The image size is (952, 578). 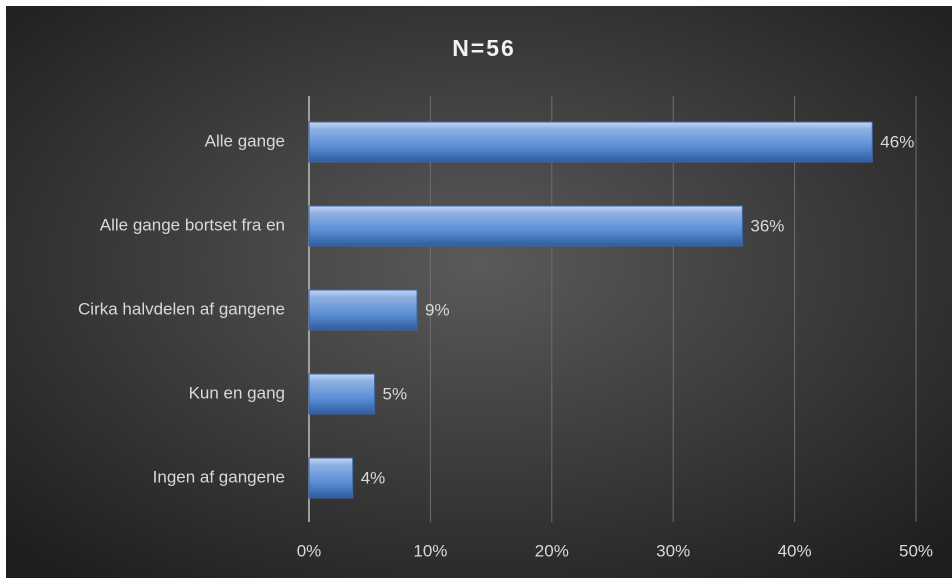 What do you see at coordinates (795, 550) in the screenshot?
I see `x-tick-label: 40%` at bounding box center [795, 550].